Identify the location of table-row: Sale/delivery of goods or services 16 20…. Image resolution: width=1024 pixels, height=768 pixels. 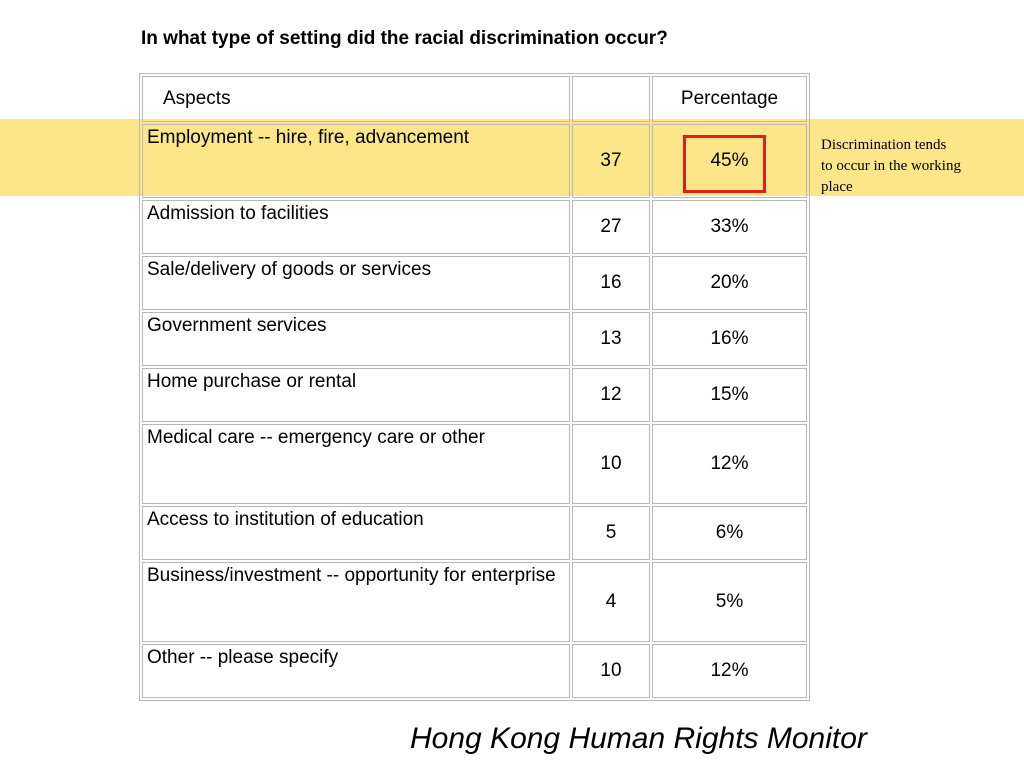
(474, 283).